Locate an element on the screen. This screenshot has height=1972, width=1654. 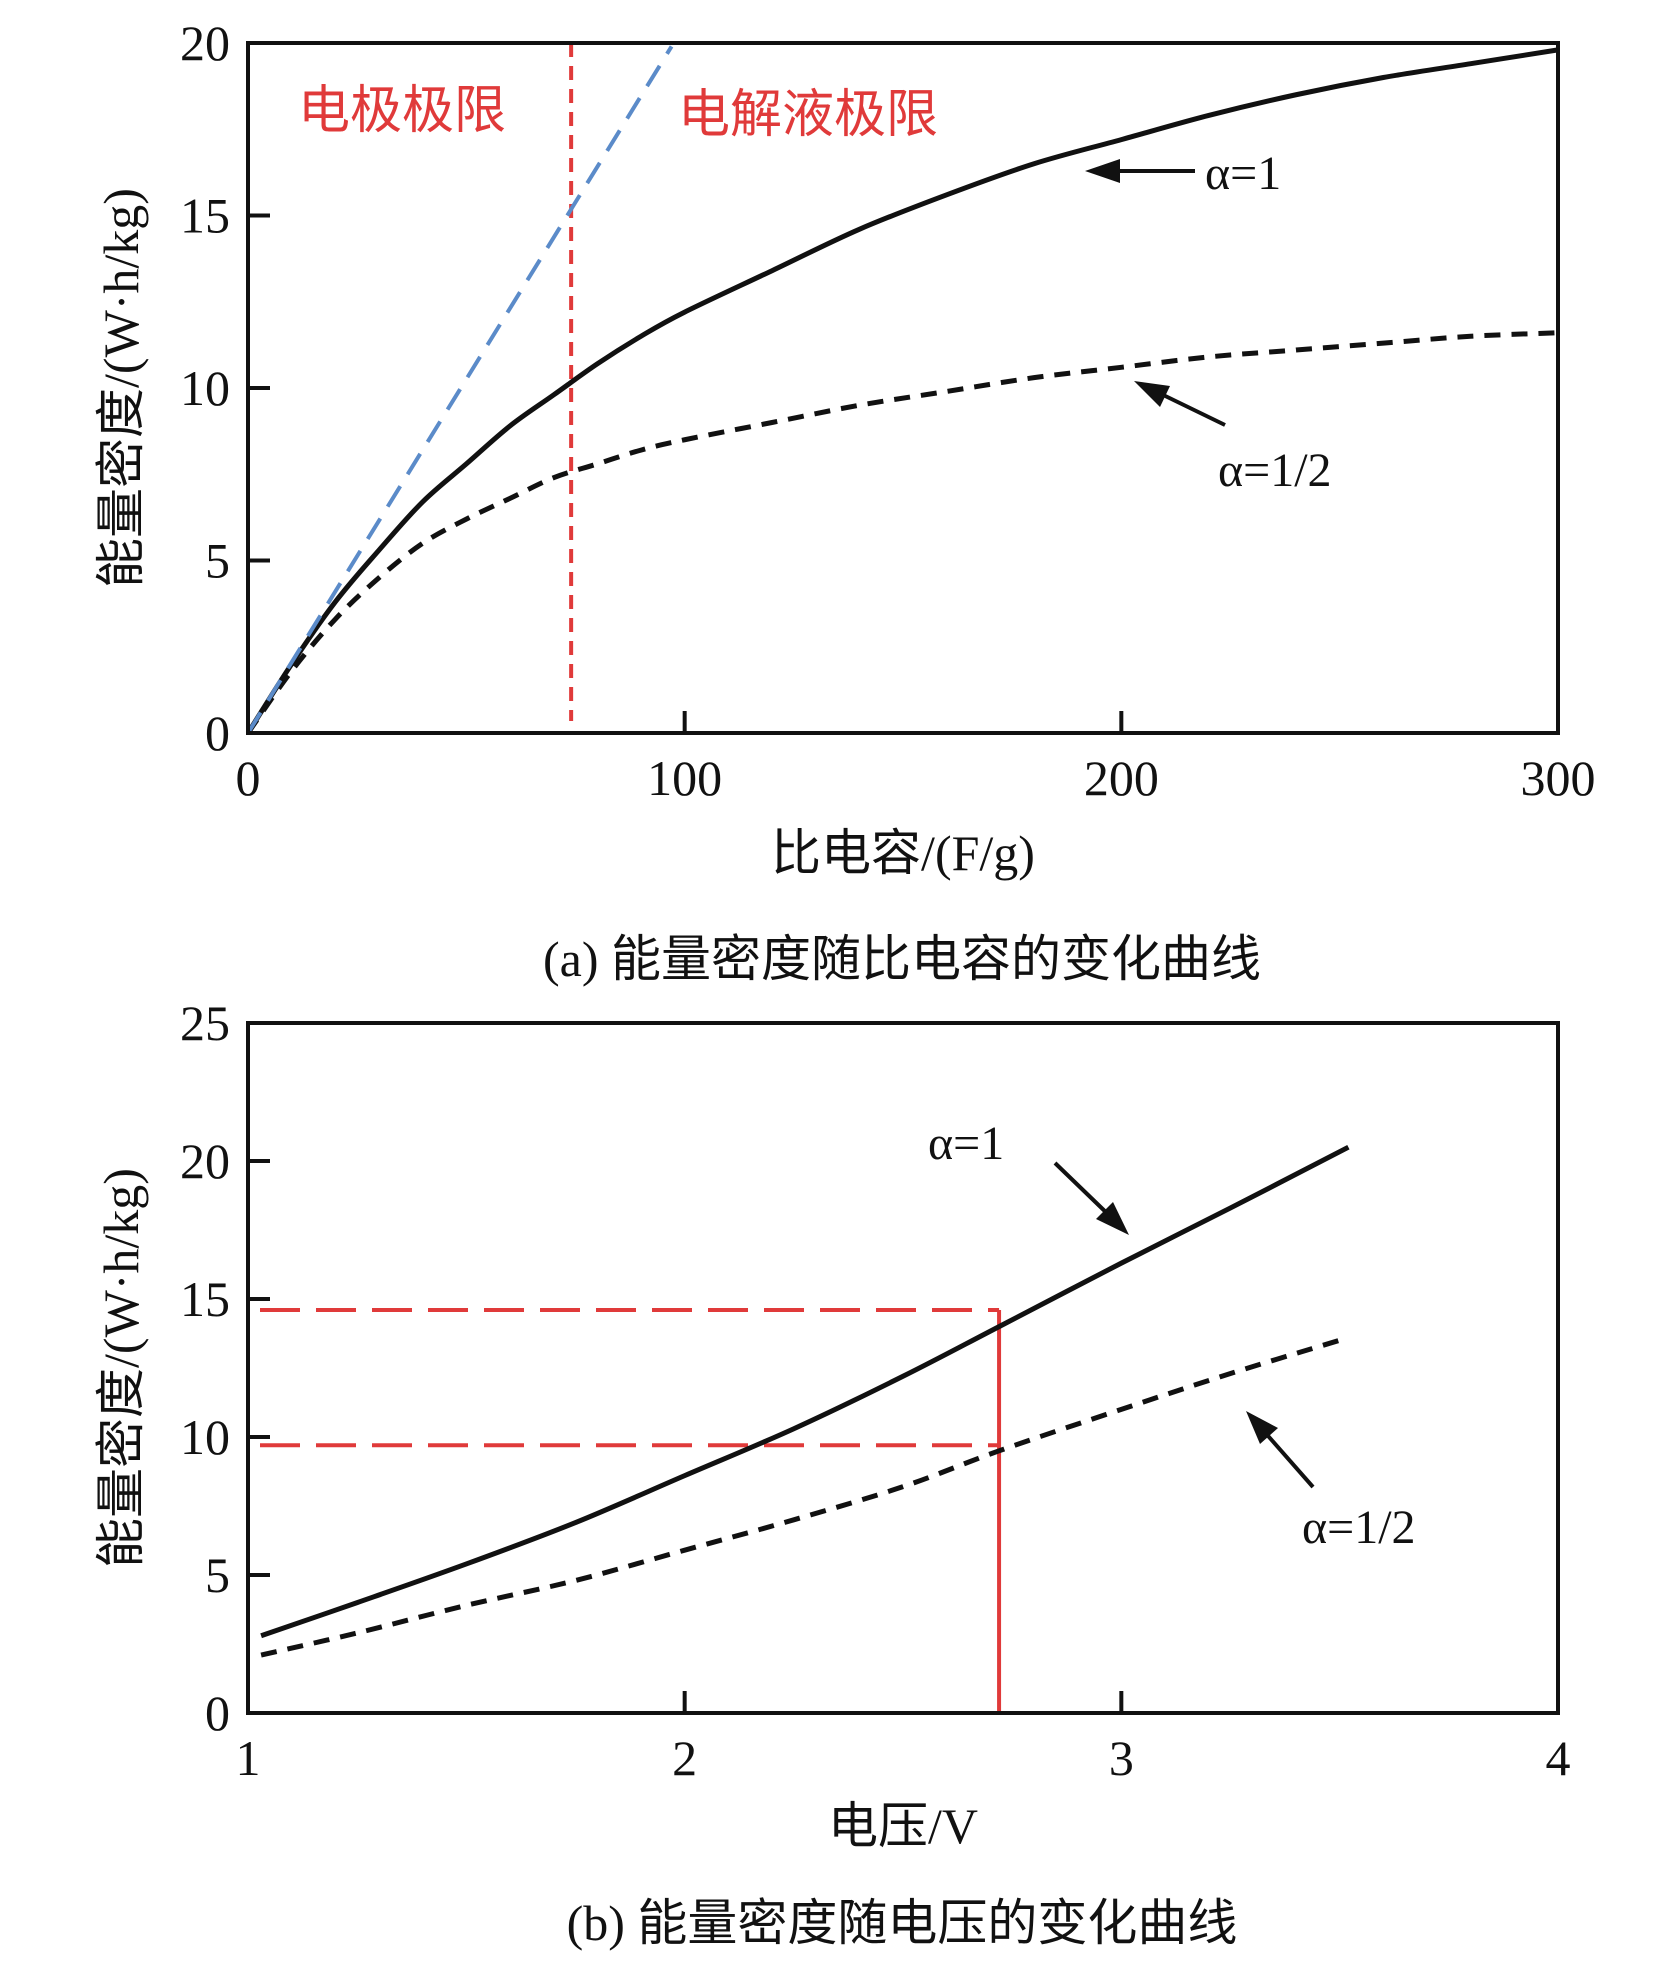
chart-b-alpha-half-arrowhead is located at coordinates (1262, 1427).